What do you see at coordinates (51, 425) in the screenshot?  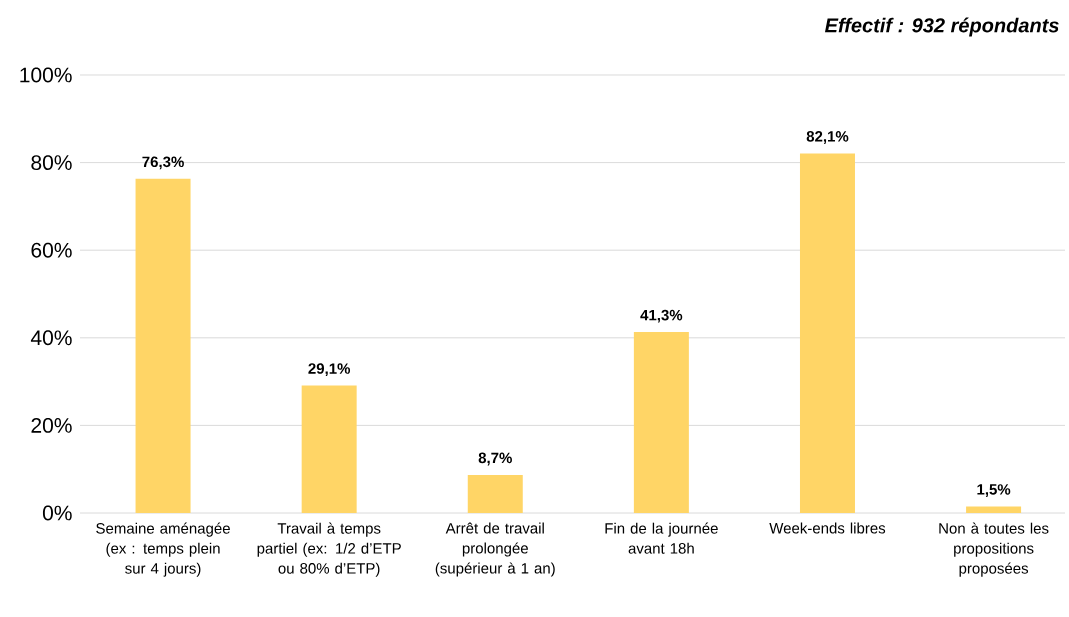 I see `y-tick-label: 20%` at bounding box center [51, 425].